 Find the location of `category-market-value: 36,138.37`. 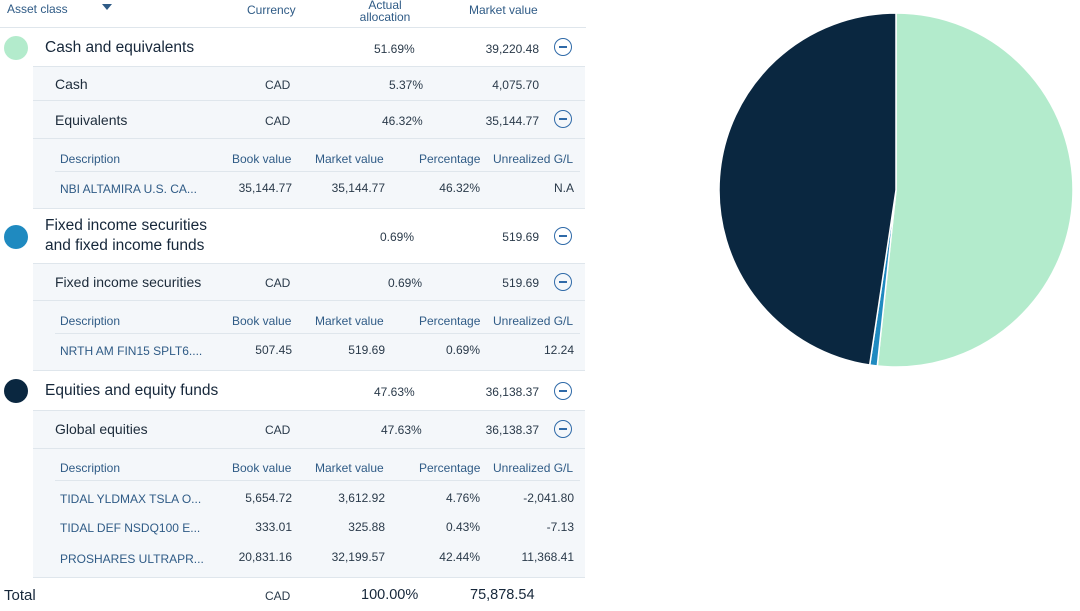

category-market-value: 36,138.37 is located at coordinates (512, 392).